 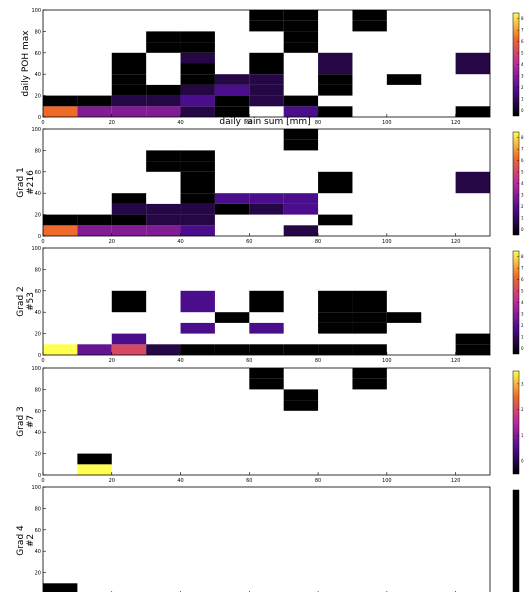 What do you see at coordinates (21, 182) in the screenshot?
I see `y-axis-label: Grad 1` at bounding box center [21, 182].